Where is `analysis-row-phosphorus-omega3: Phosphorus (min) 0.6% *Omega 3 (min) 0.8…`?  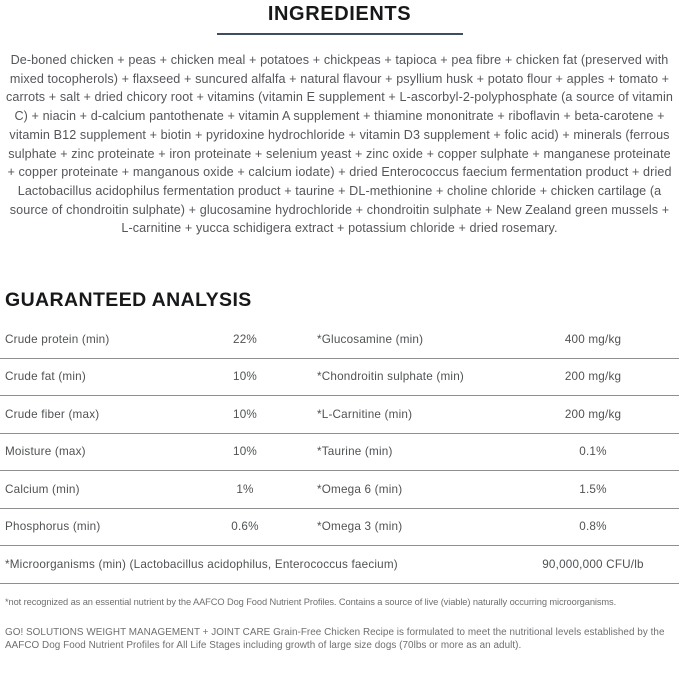 analysis-row-phosphorus-omega3: Phosphorus (min) 0.6% *Omega 3 (min) 0.8… is located at coordinates (339, 528).